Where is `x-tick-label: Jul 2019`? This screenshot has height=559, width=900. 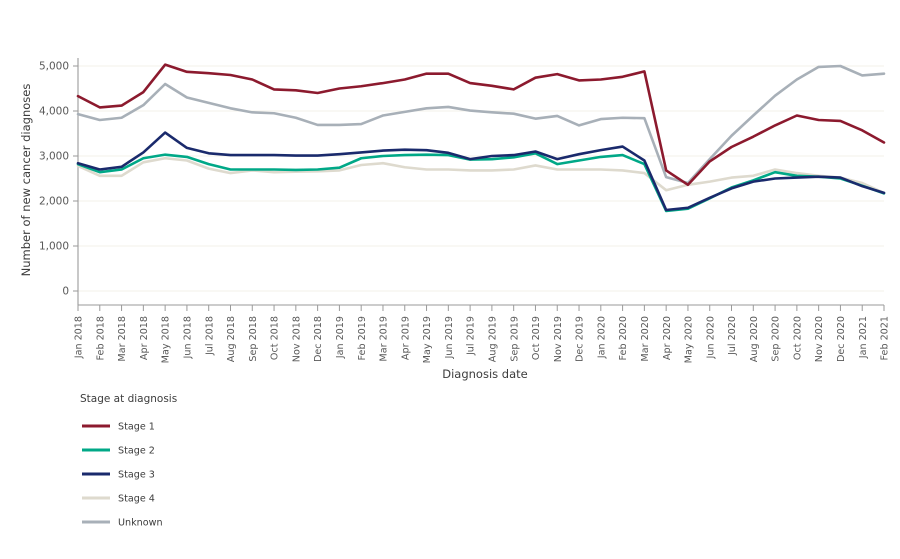 x-tick-label: Jul 2019 is located at coordinates (471, 336).